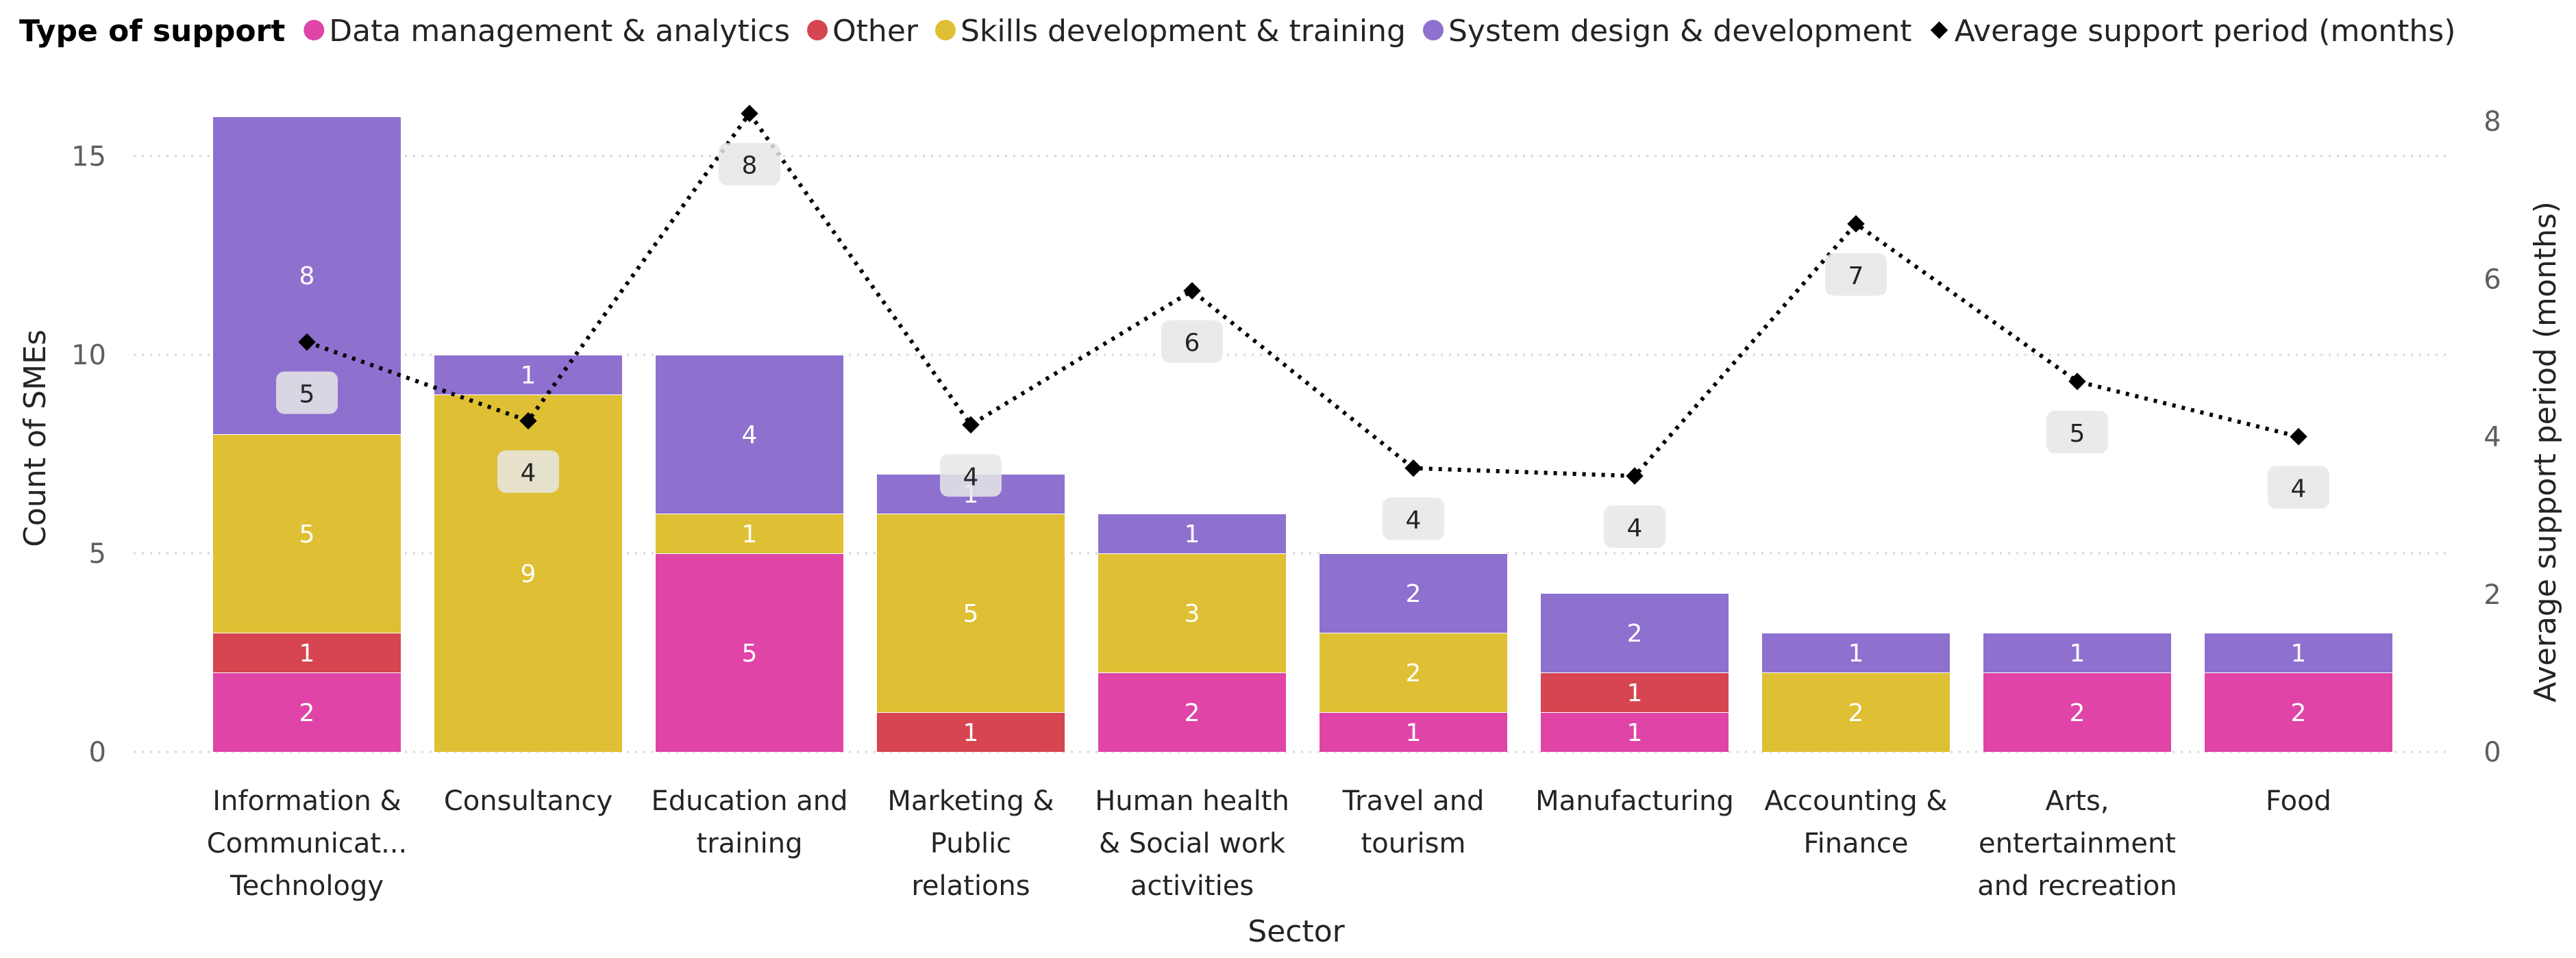 This screenshot has width=2576, height=958. What do you see at coordinates (1192, 844) in the screenshot?
I see `x-category-label: Human health & Social work activities` at bounding box center [1192, 844].